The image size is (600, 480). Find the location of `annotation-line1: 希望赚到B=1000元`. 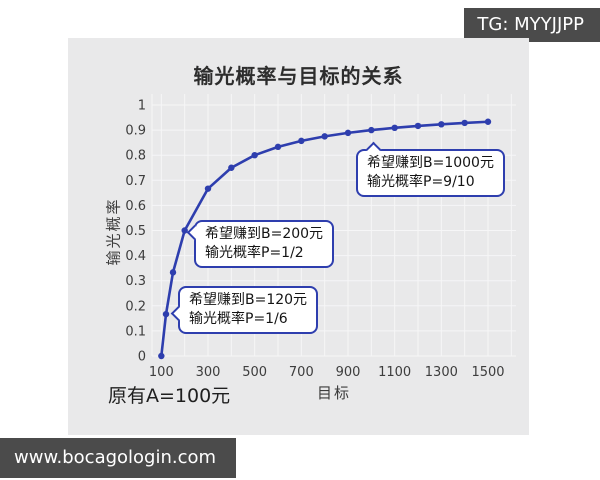

annotation-line1: 希望赚到B=1000元 is located at coordinates (430, 163).